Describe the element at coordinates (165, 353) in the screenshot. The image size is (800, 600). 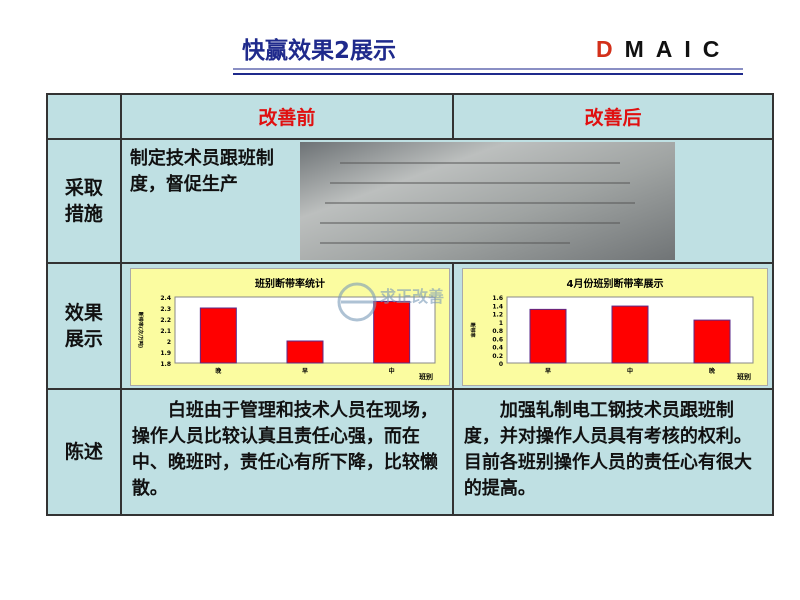
I see `y-tick-label: 1.9` at that location.